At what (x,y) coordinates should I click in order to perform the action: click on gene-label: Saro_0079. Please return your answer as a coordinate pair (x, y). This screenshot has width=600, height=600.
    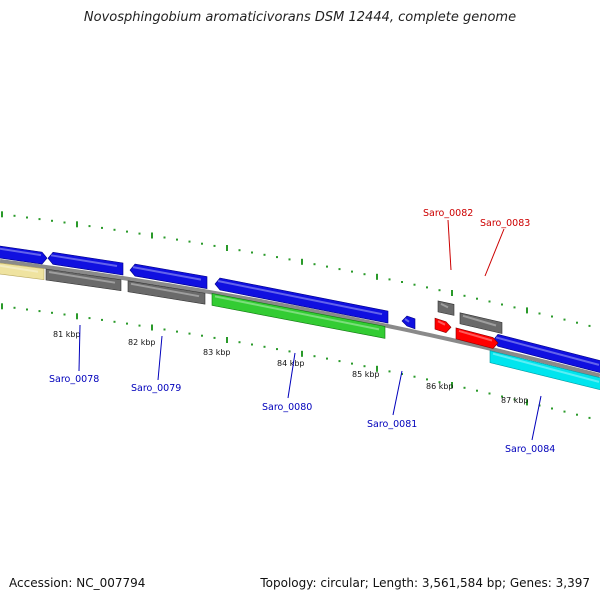
    Looking at the image, I should click on (156, 388).